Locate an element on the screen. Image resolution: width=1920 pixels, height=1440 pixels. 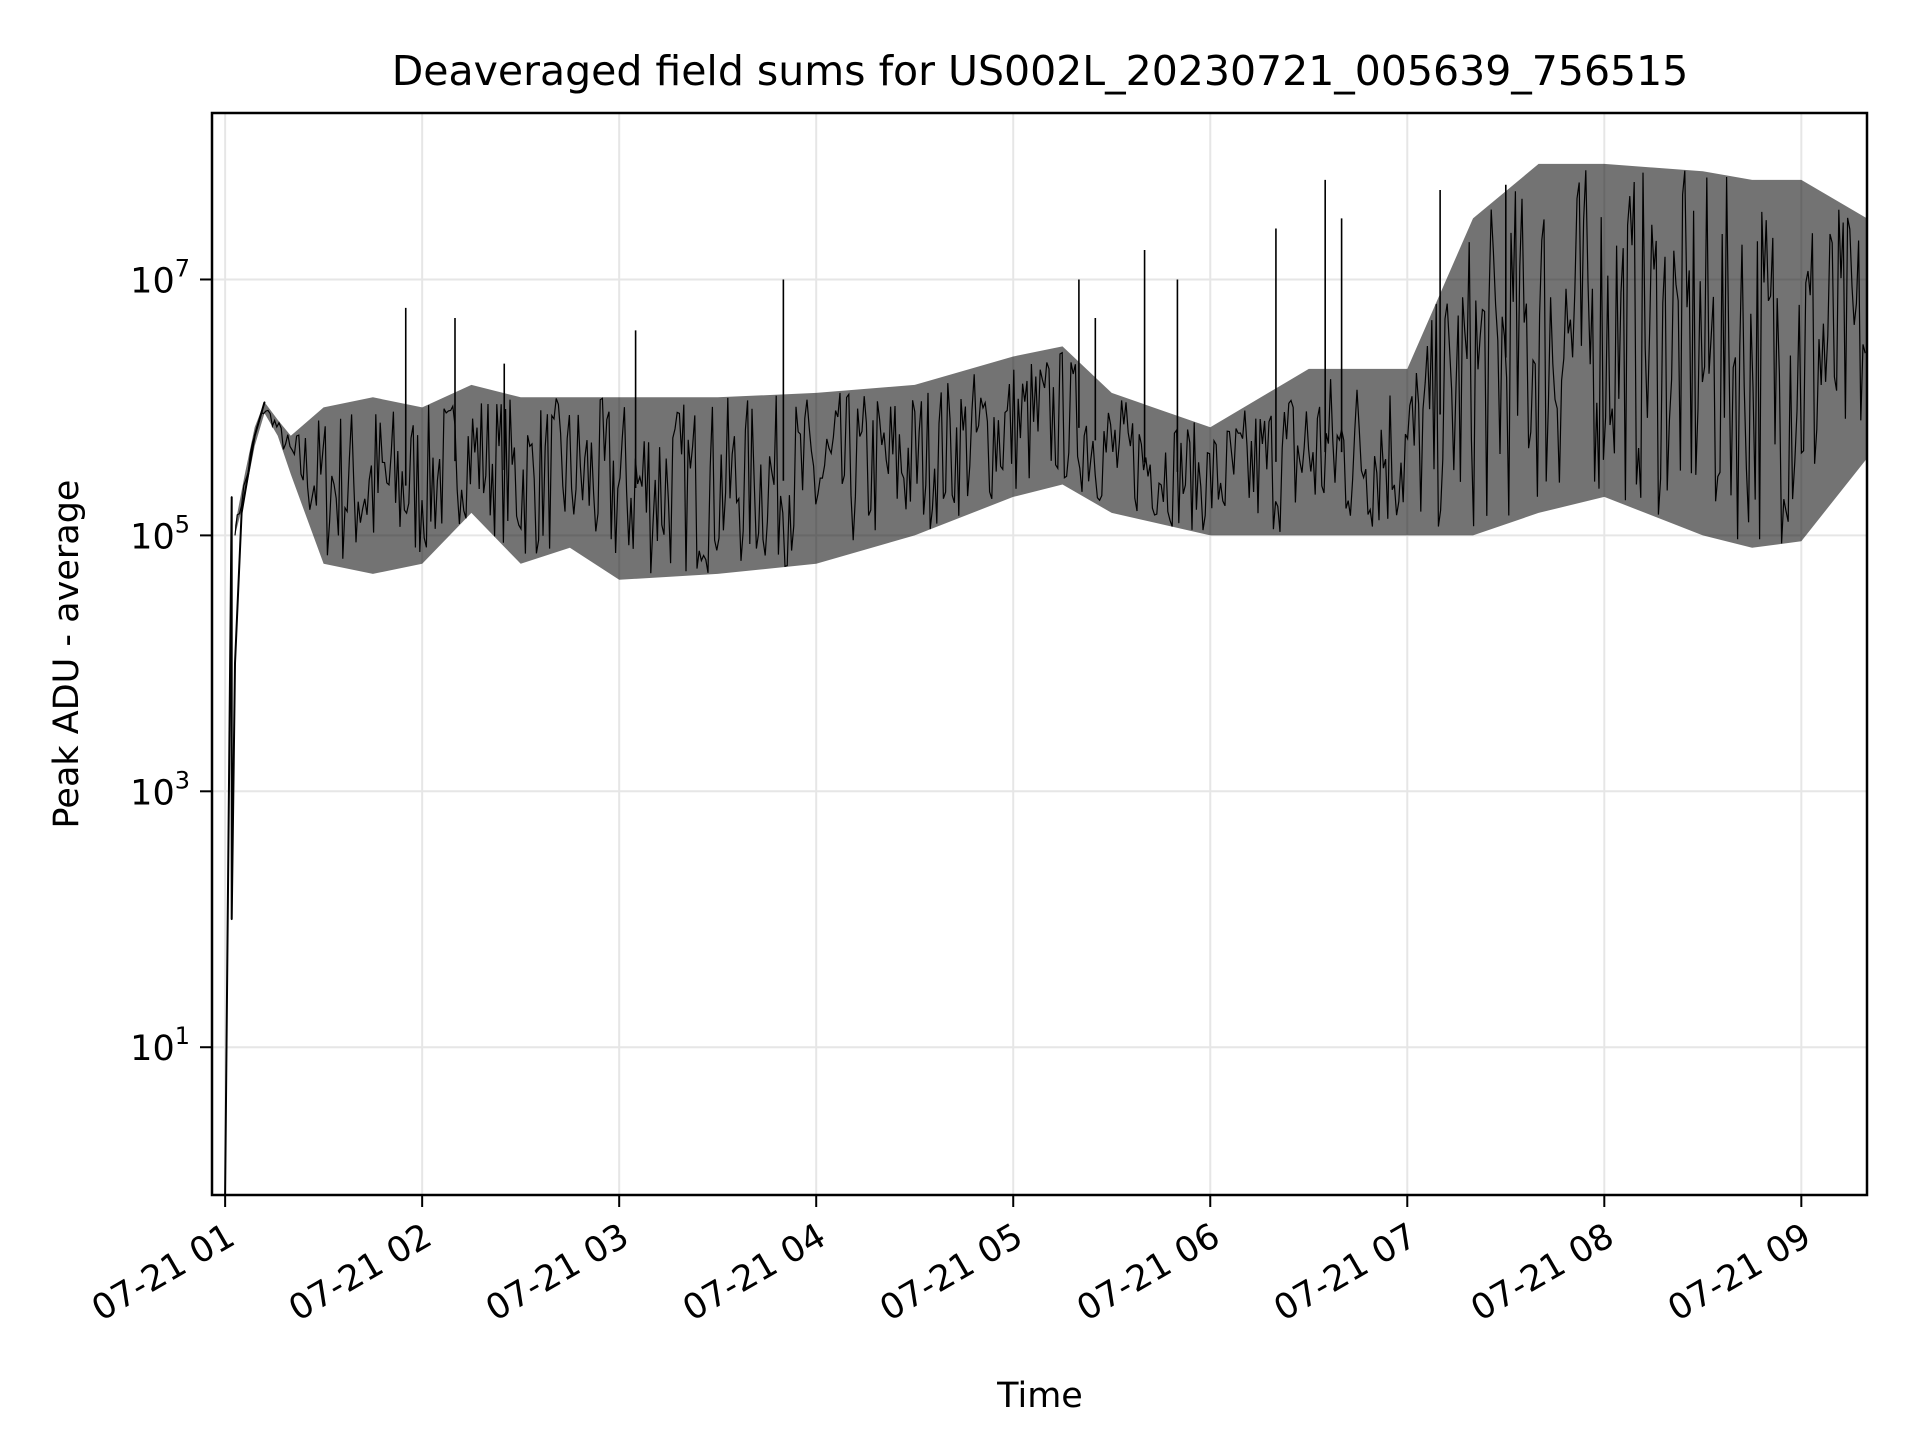
y-tick-label: 10³ is located at coordinates (160, 789).